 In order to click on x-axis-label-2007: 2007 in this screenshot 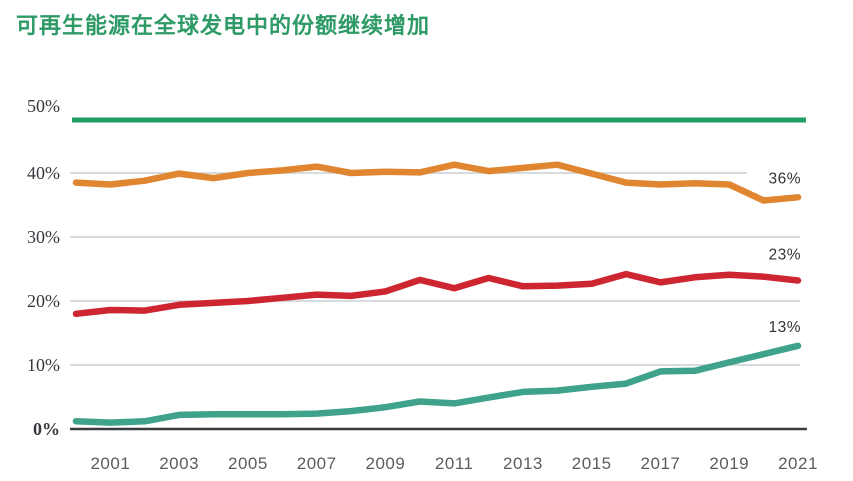, I will do `click(317, 463)`.